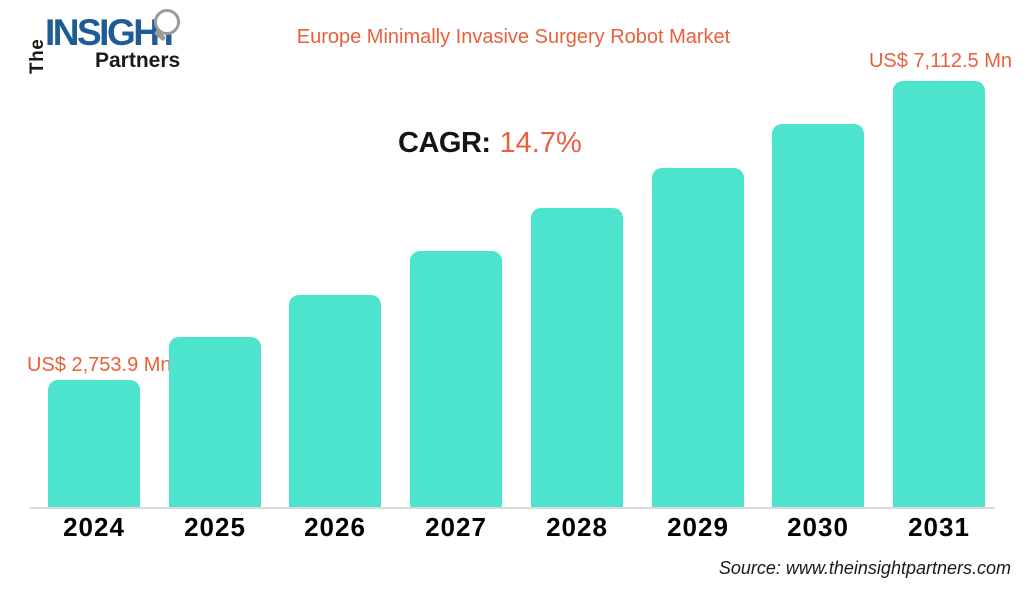  I want to click on value-label-2031: US$ 7,112.5 Mn, so click(940, 61).